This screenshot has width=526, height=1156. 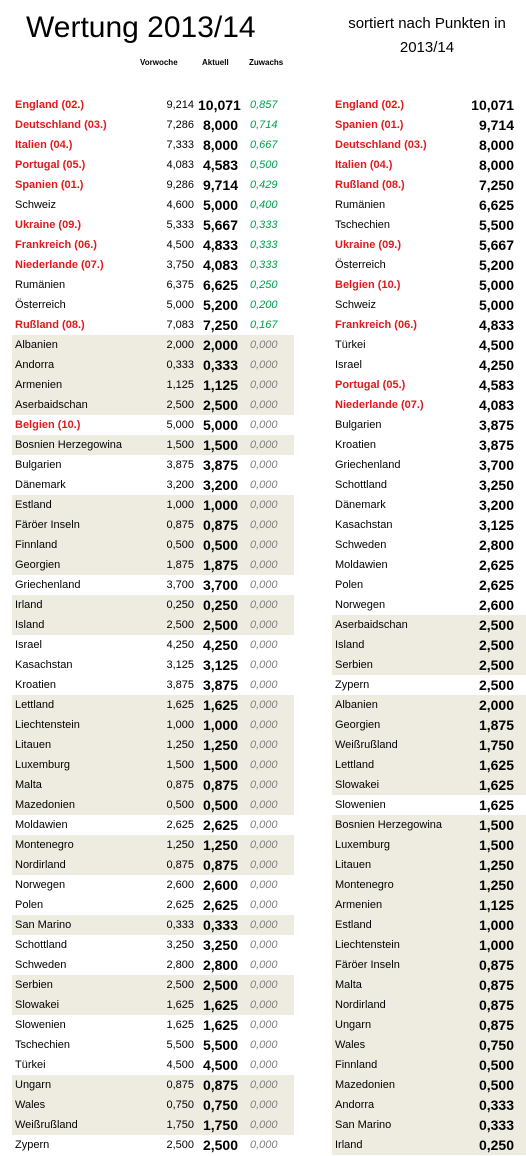 I want to click on table-row: Weißrußland 1,750 1,750 0,000, so click(x=153, y=1125).